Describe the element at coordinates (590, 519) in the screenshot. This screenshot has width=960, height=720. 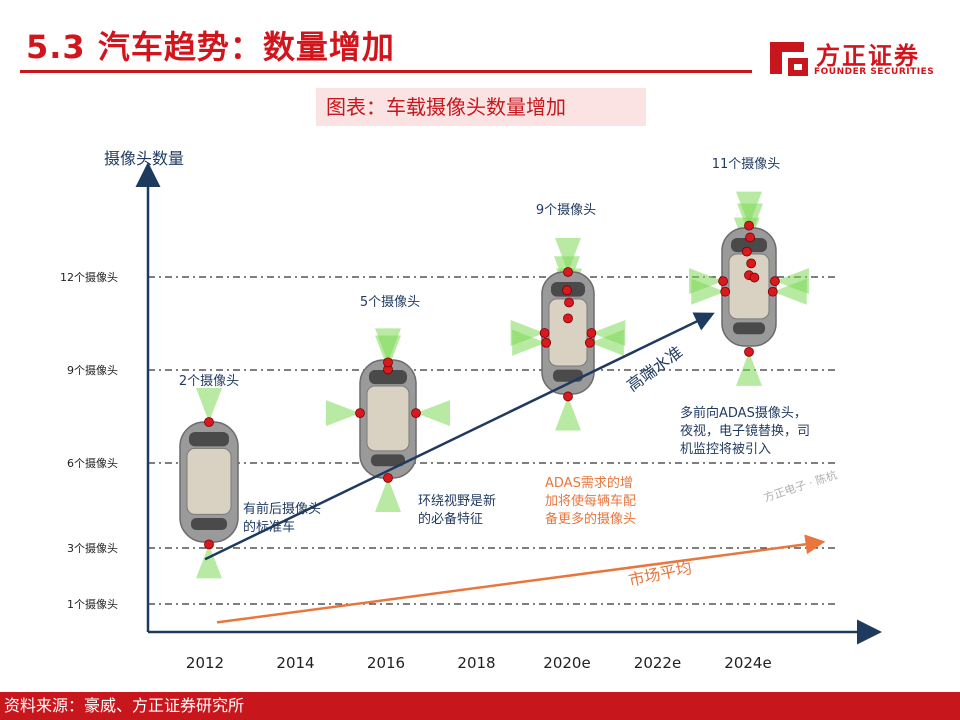
I see `annotation-line: 备更多的摄像头` at that location.